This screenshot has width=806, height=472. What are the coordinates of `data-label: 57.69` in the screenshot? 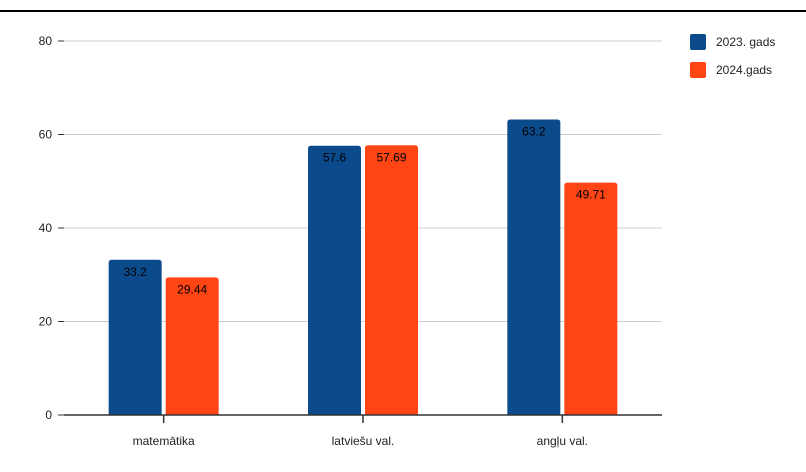 It's located at (391, 157).